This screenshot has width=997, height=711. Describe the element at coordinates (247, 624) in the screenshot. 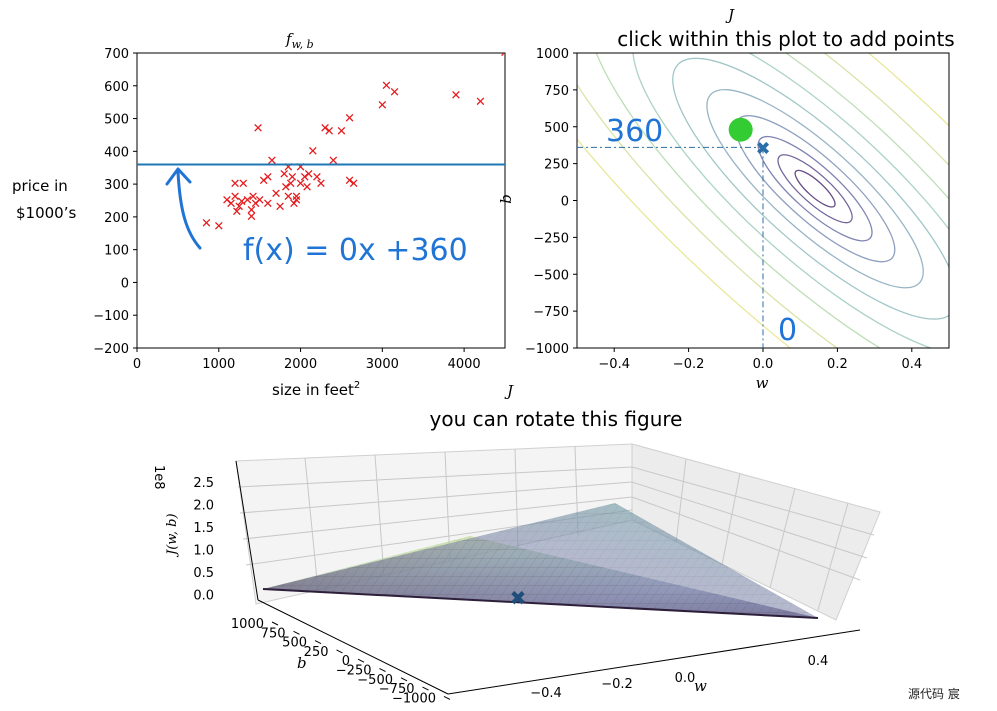

I see `b-tick-label-3d: 1000` at that location.